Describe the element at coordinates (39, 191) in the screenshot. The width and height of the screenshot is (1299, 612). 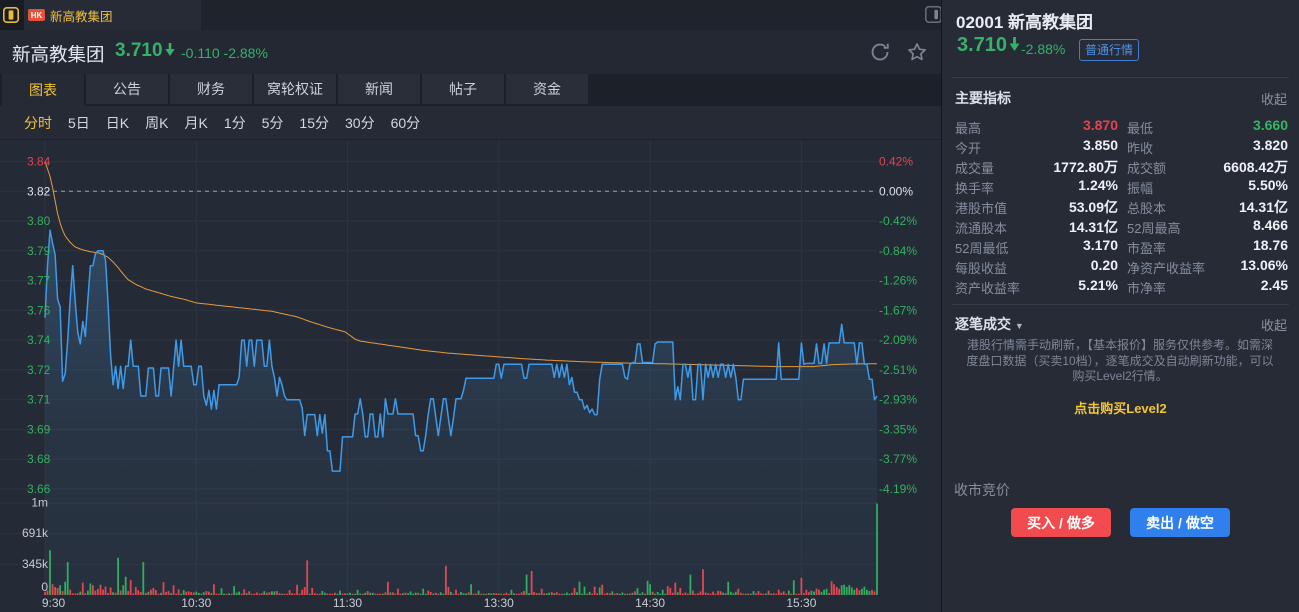
I see `svg-text: 3.82` at that location.